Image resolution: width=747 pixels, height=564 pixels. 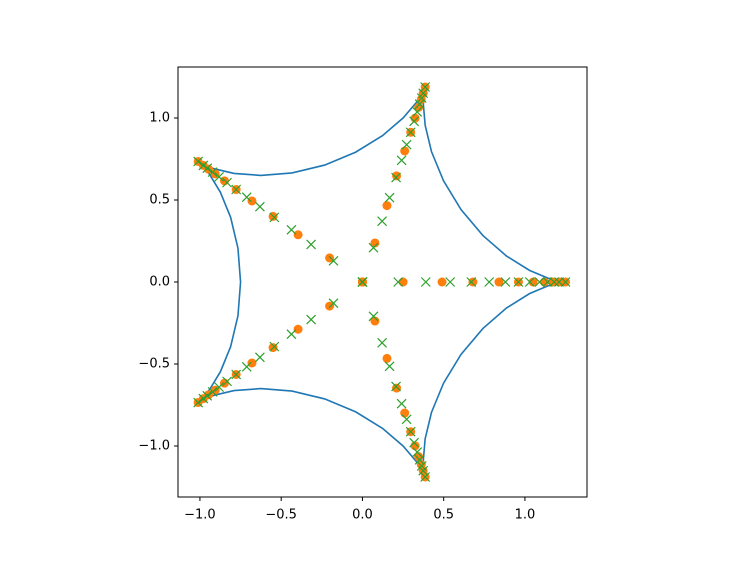 I want to click on y-tick-label: 0.5, so click(x=159, y=200).